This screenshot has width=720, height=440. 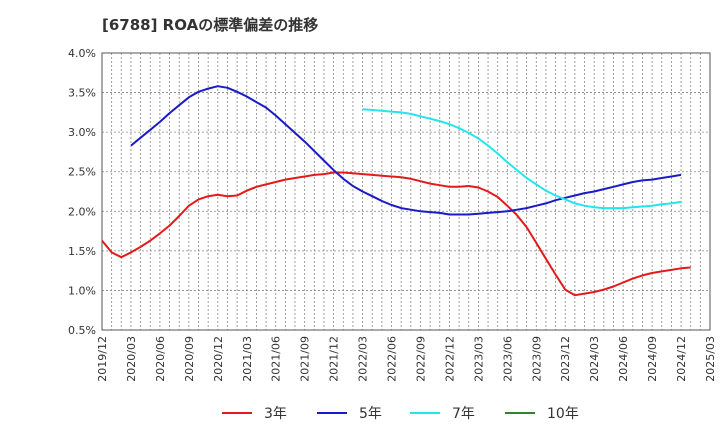 I want to click on chart-title: [6788] ROAの標準偏差の推移, so click(x=210, y=25).